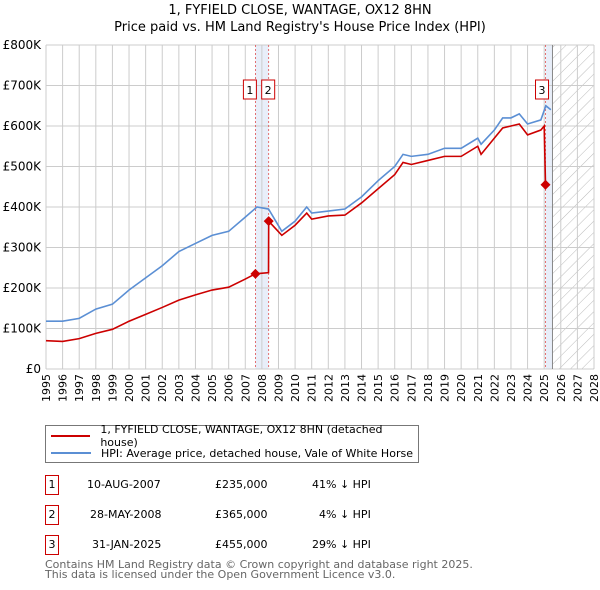  Describe the element at coordinates (52, 545) in the screenshot. I see `sale-badge: 3` at that location.